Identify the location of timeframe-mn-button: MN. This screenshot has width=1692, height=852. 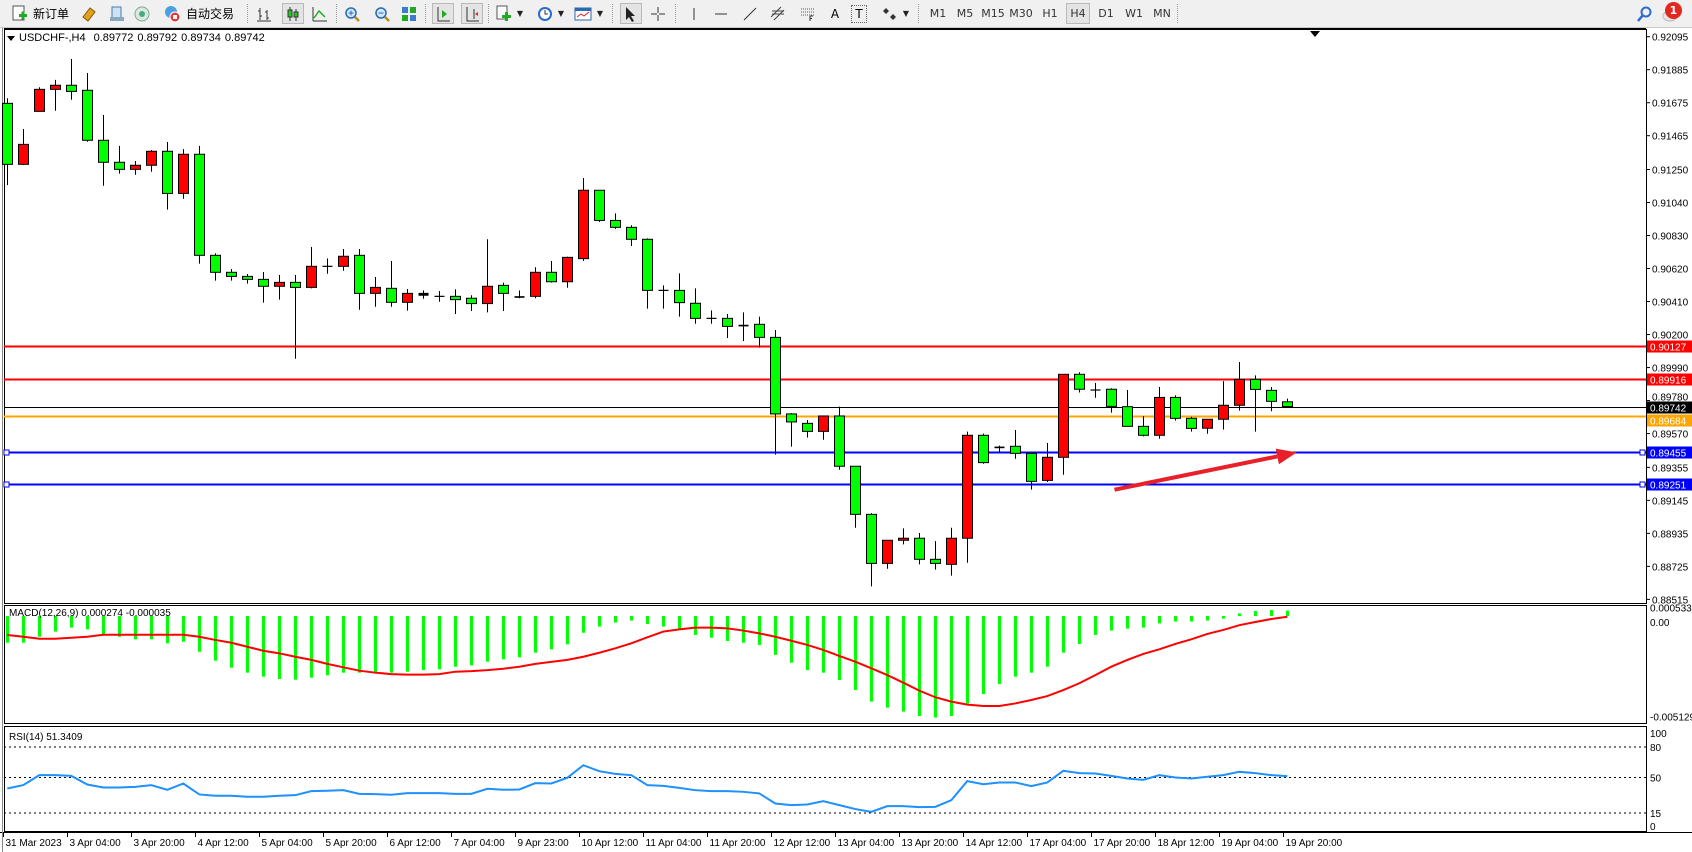
(1162, 13).